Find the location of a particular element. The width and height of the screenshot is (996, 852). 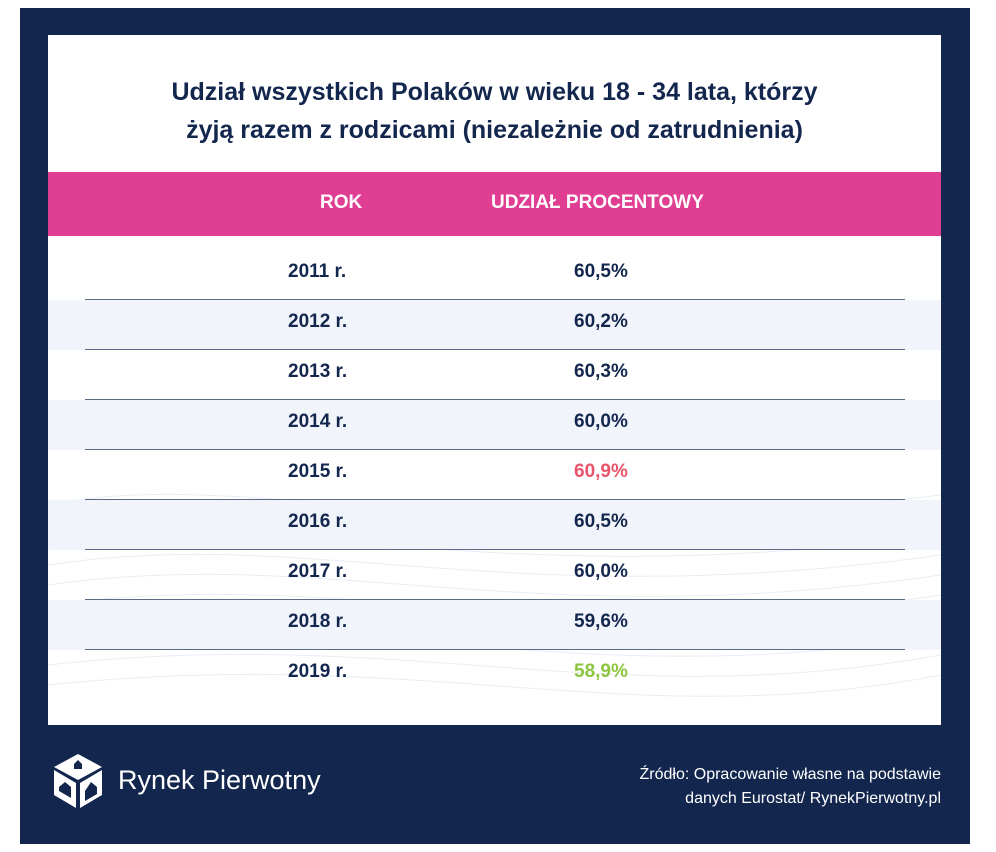

row-value: 58,9% is located at coordinates (601, 671).